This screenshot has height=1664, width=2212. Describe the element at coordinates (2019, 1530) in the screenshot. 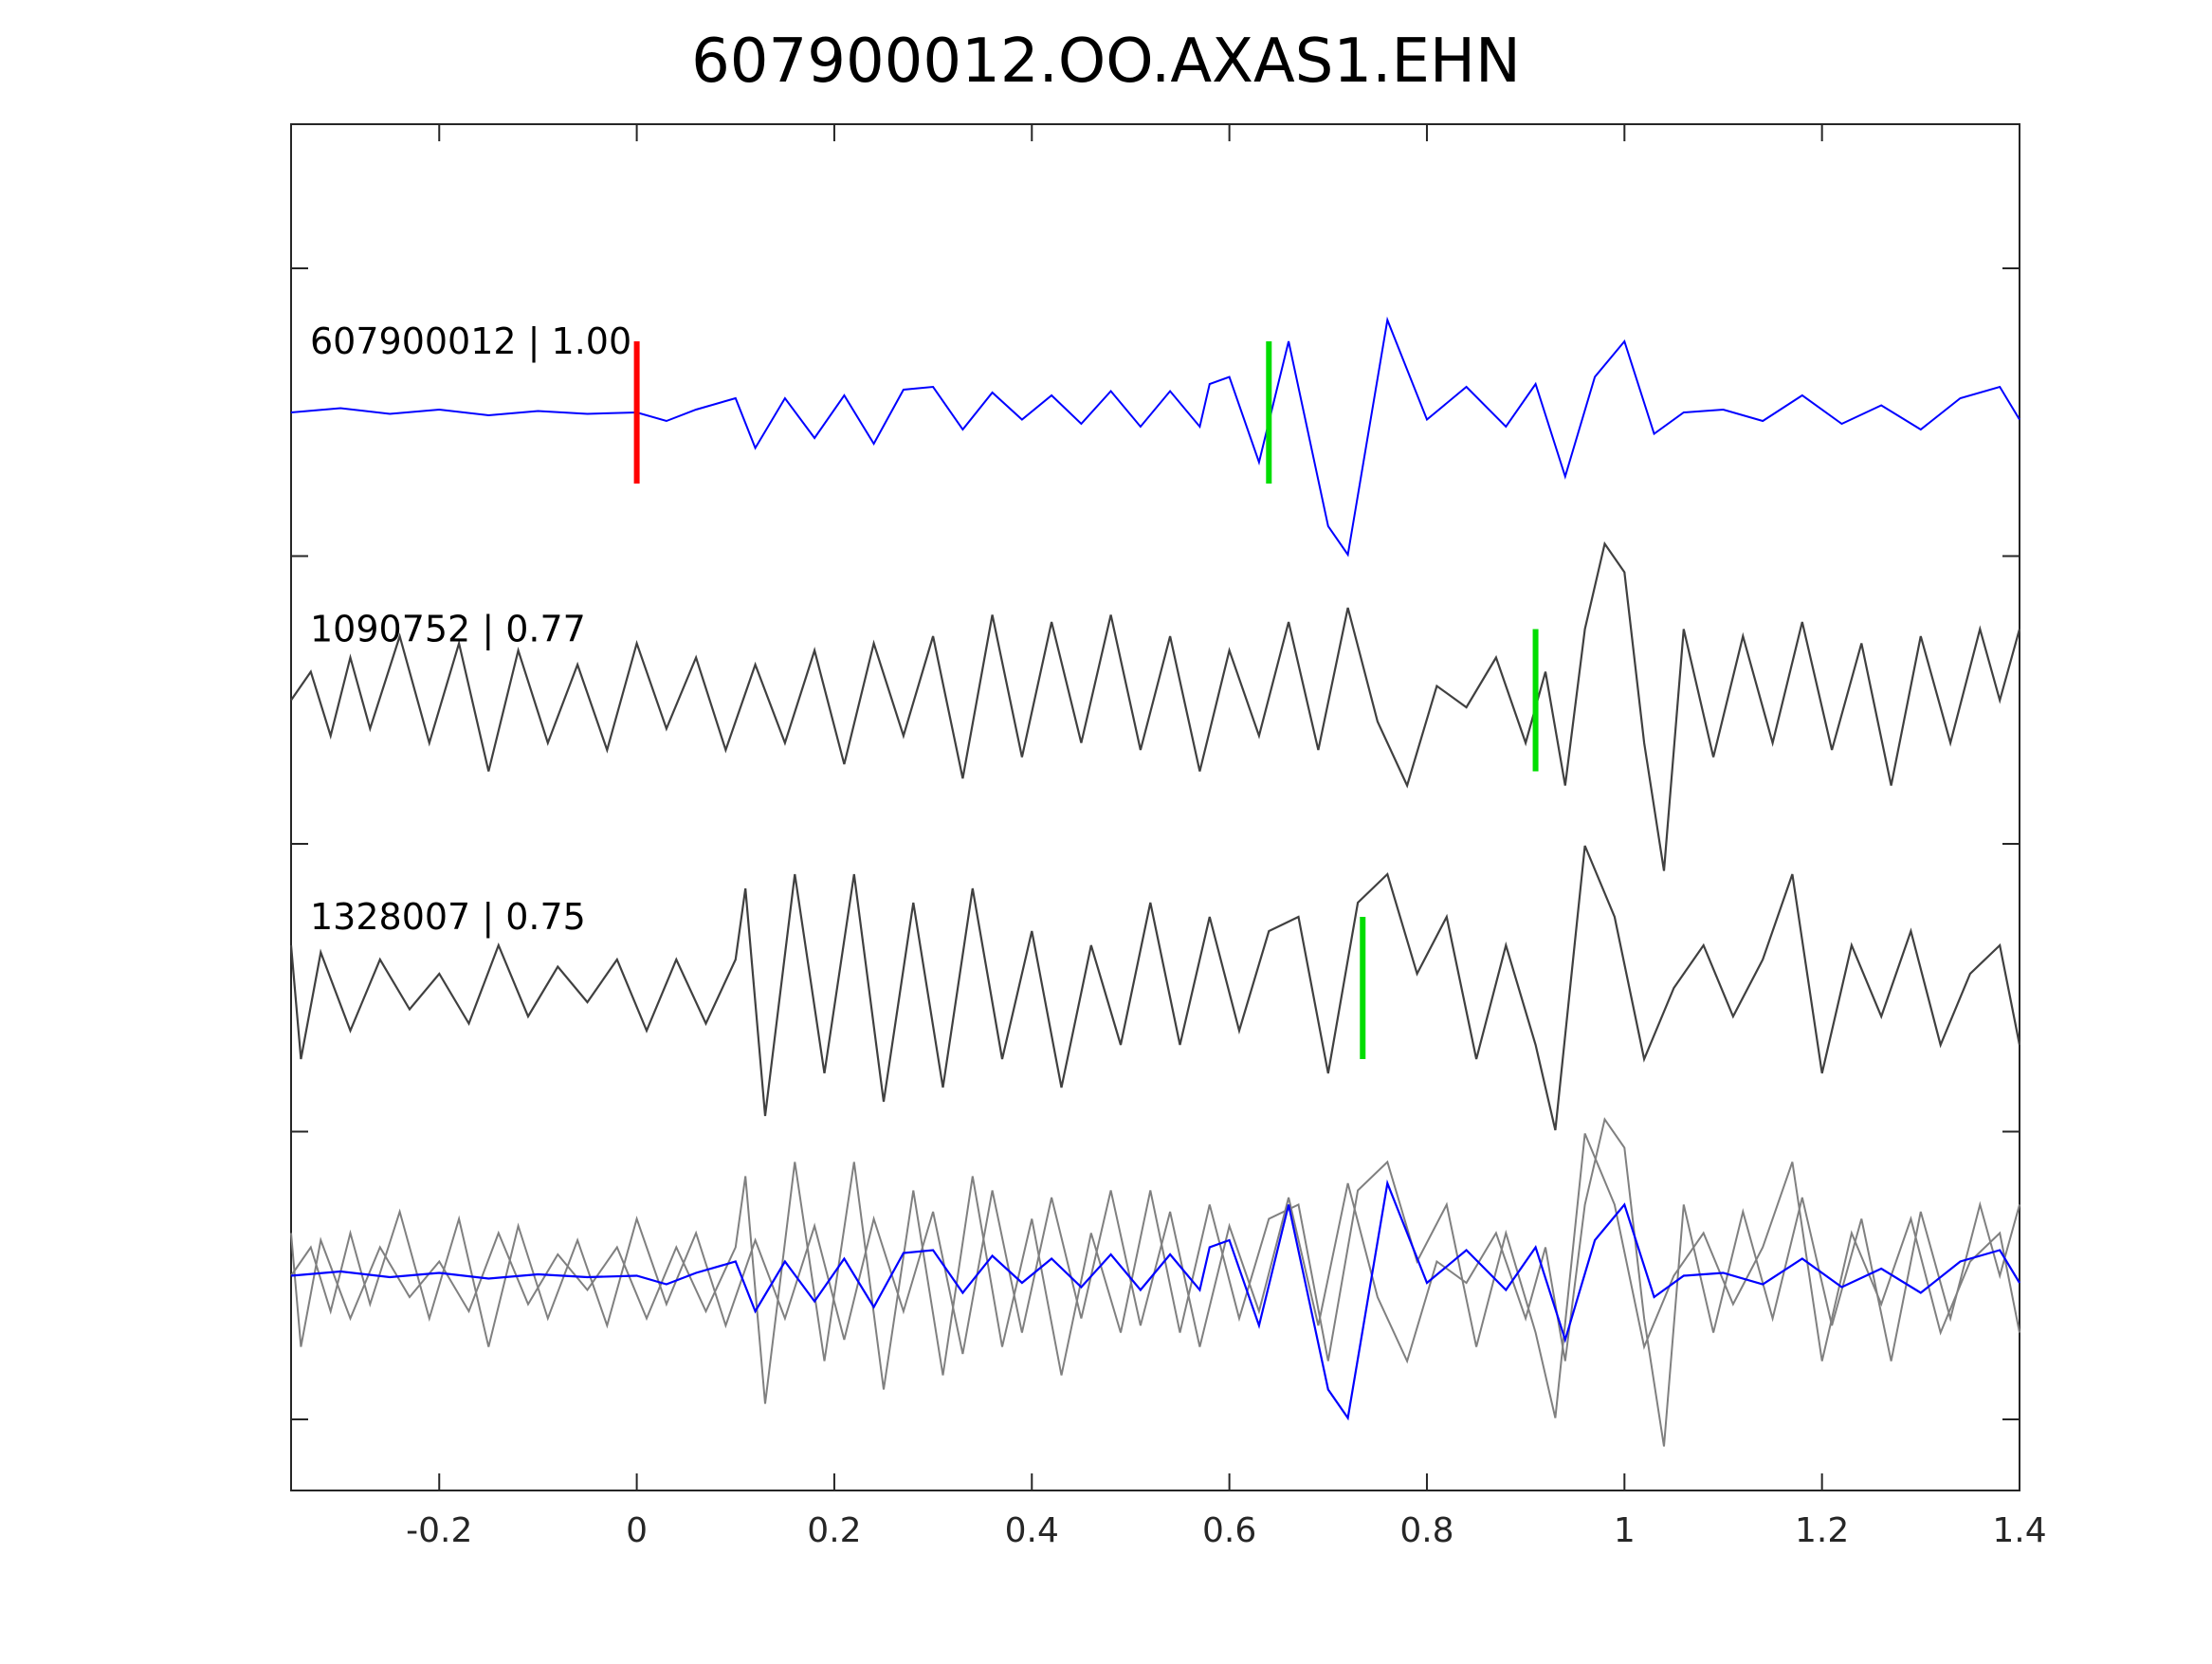

I see `x-tick-label: 1.4` at that location.